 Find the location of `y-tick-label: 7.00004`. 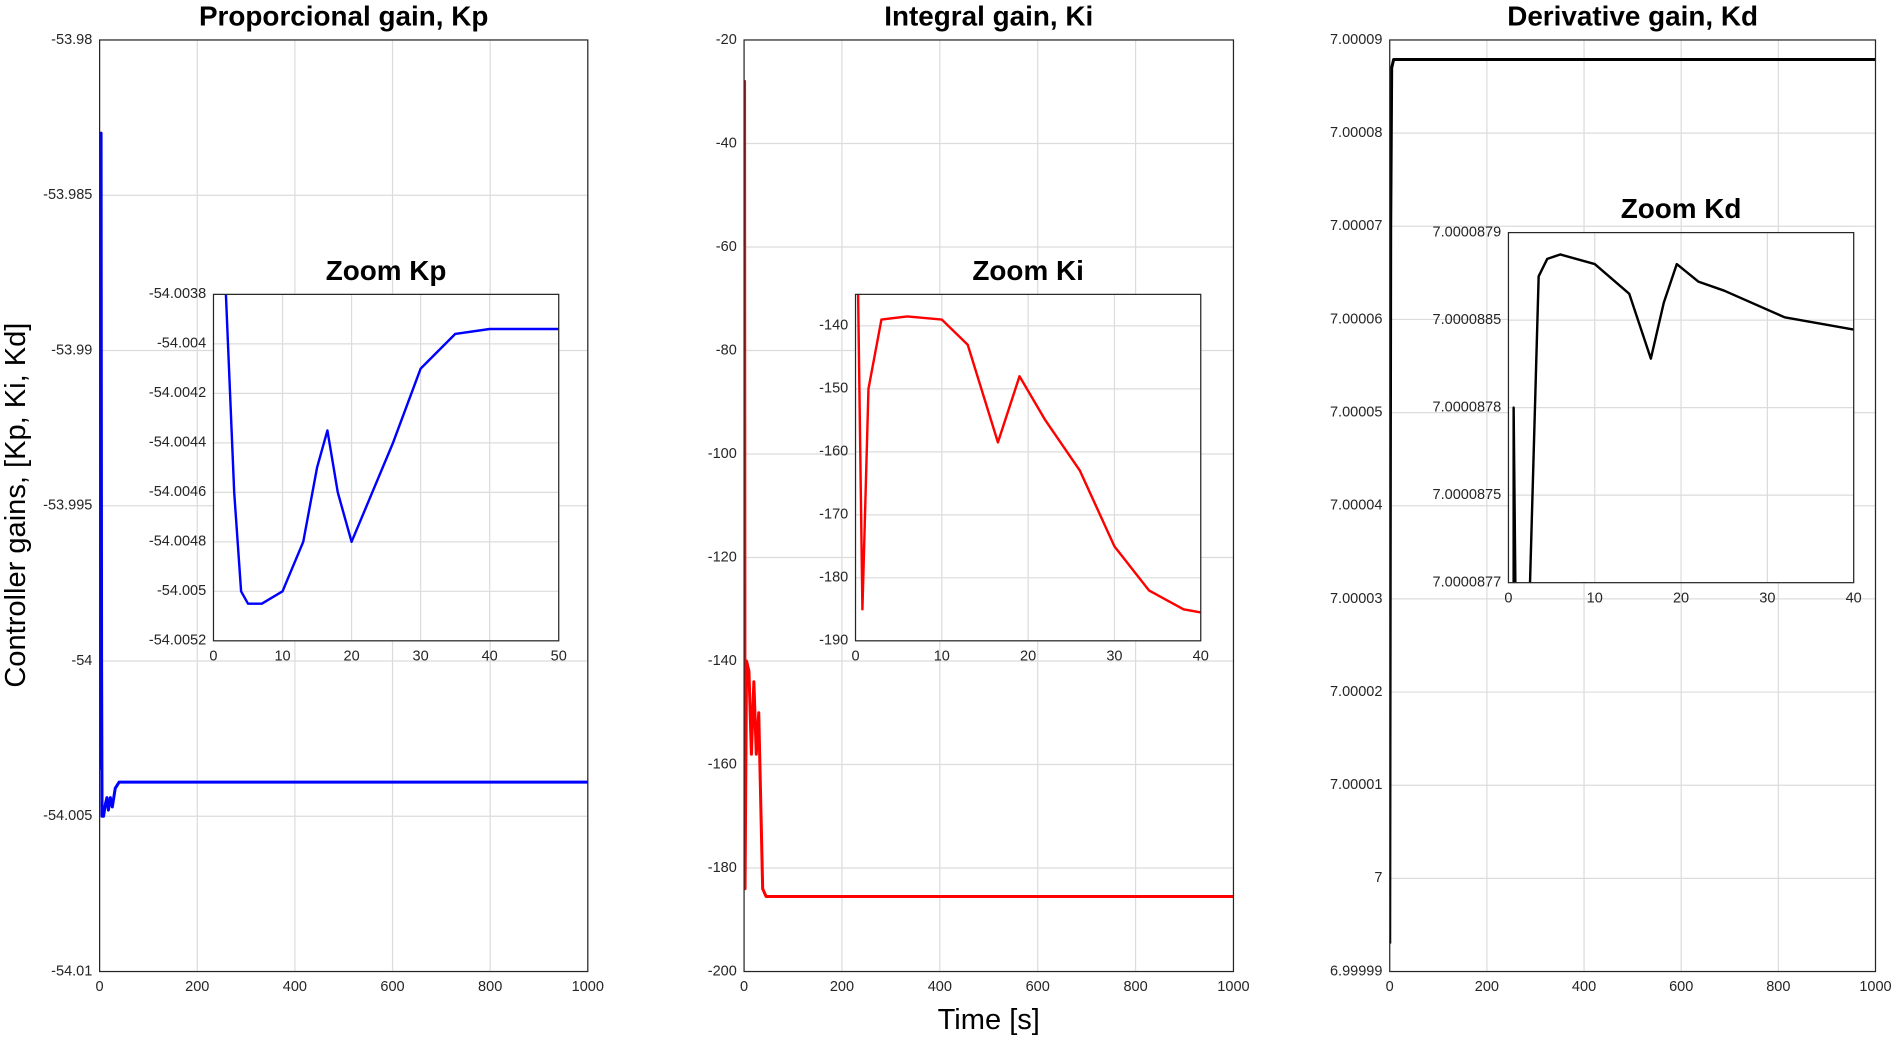

y-tick-label: 7.00004 is located at coordinates (1356, 506).